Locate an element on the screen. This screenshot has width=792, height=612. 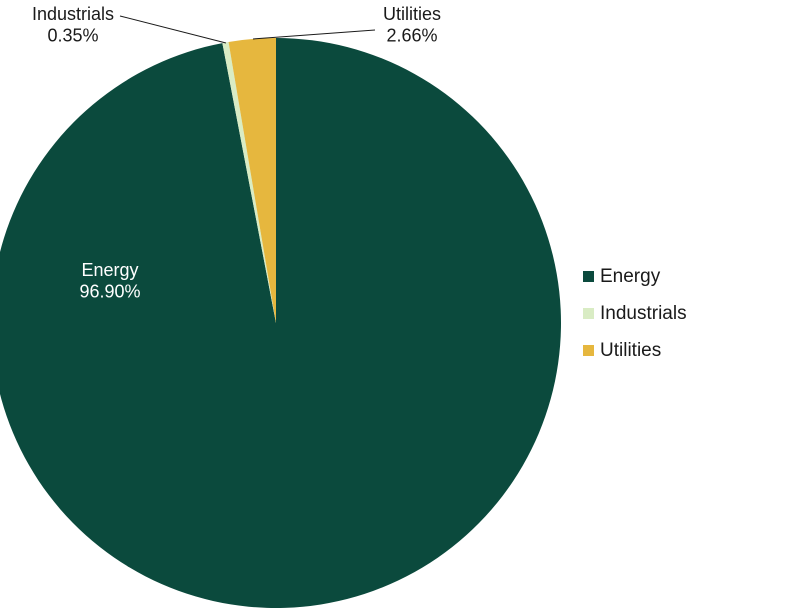
legend-label-industrials: Industrials is located at coordinates (643, 313).